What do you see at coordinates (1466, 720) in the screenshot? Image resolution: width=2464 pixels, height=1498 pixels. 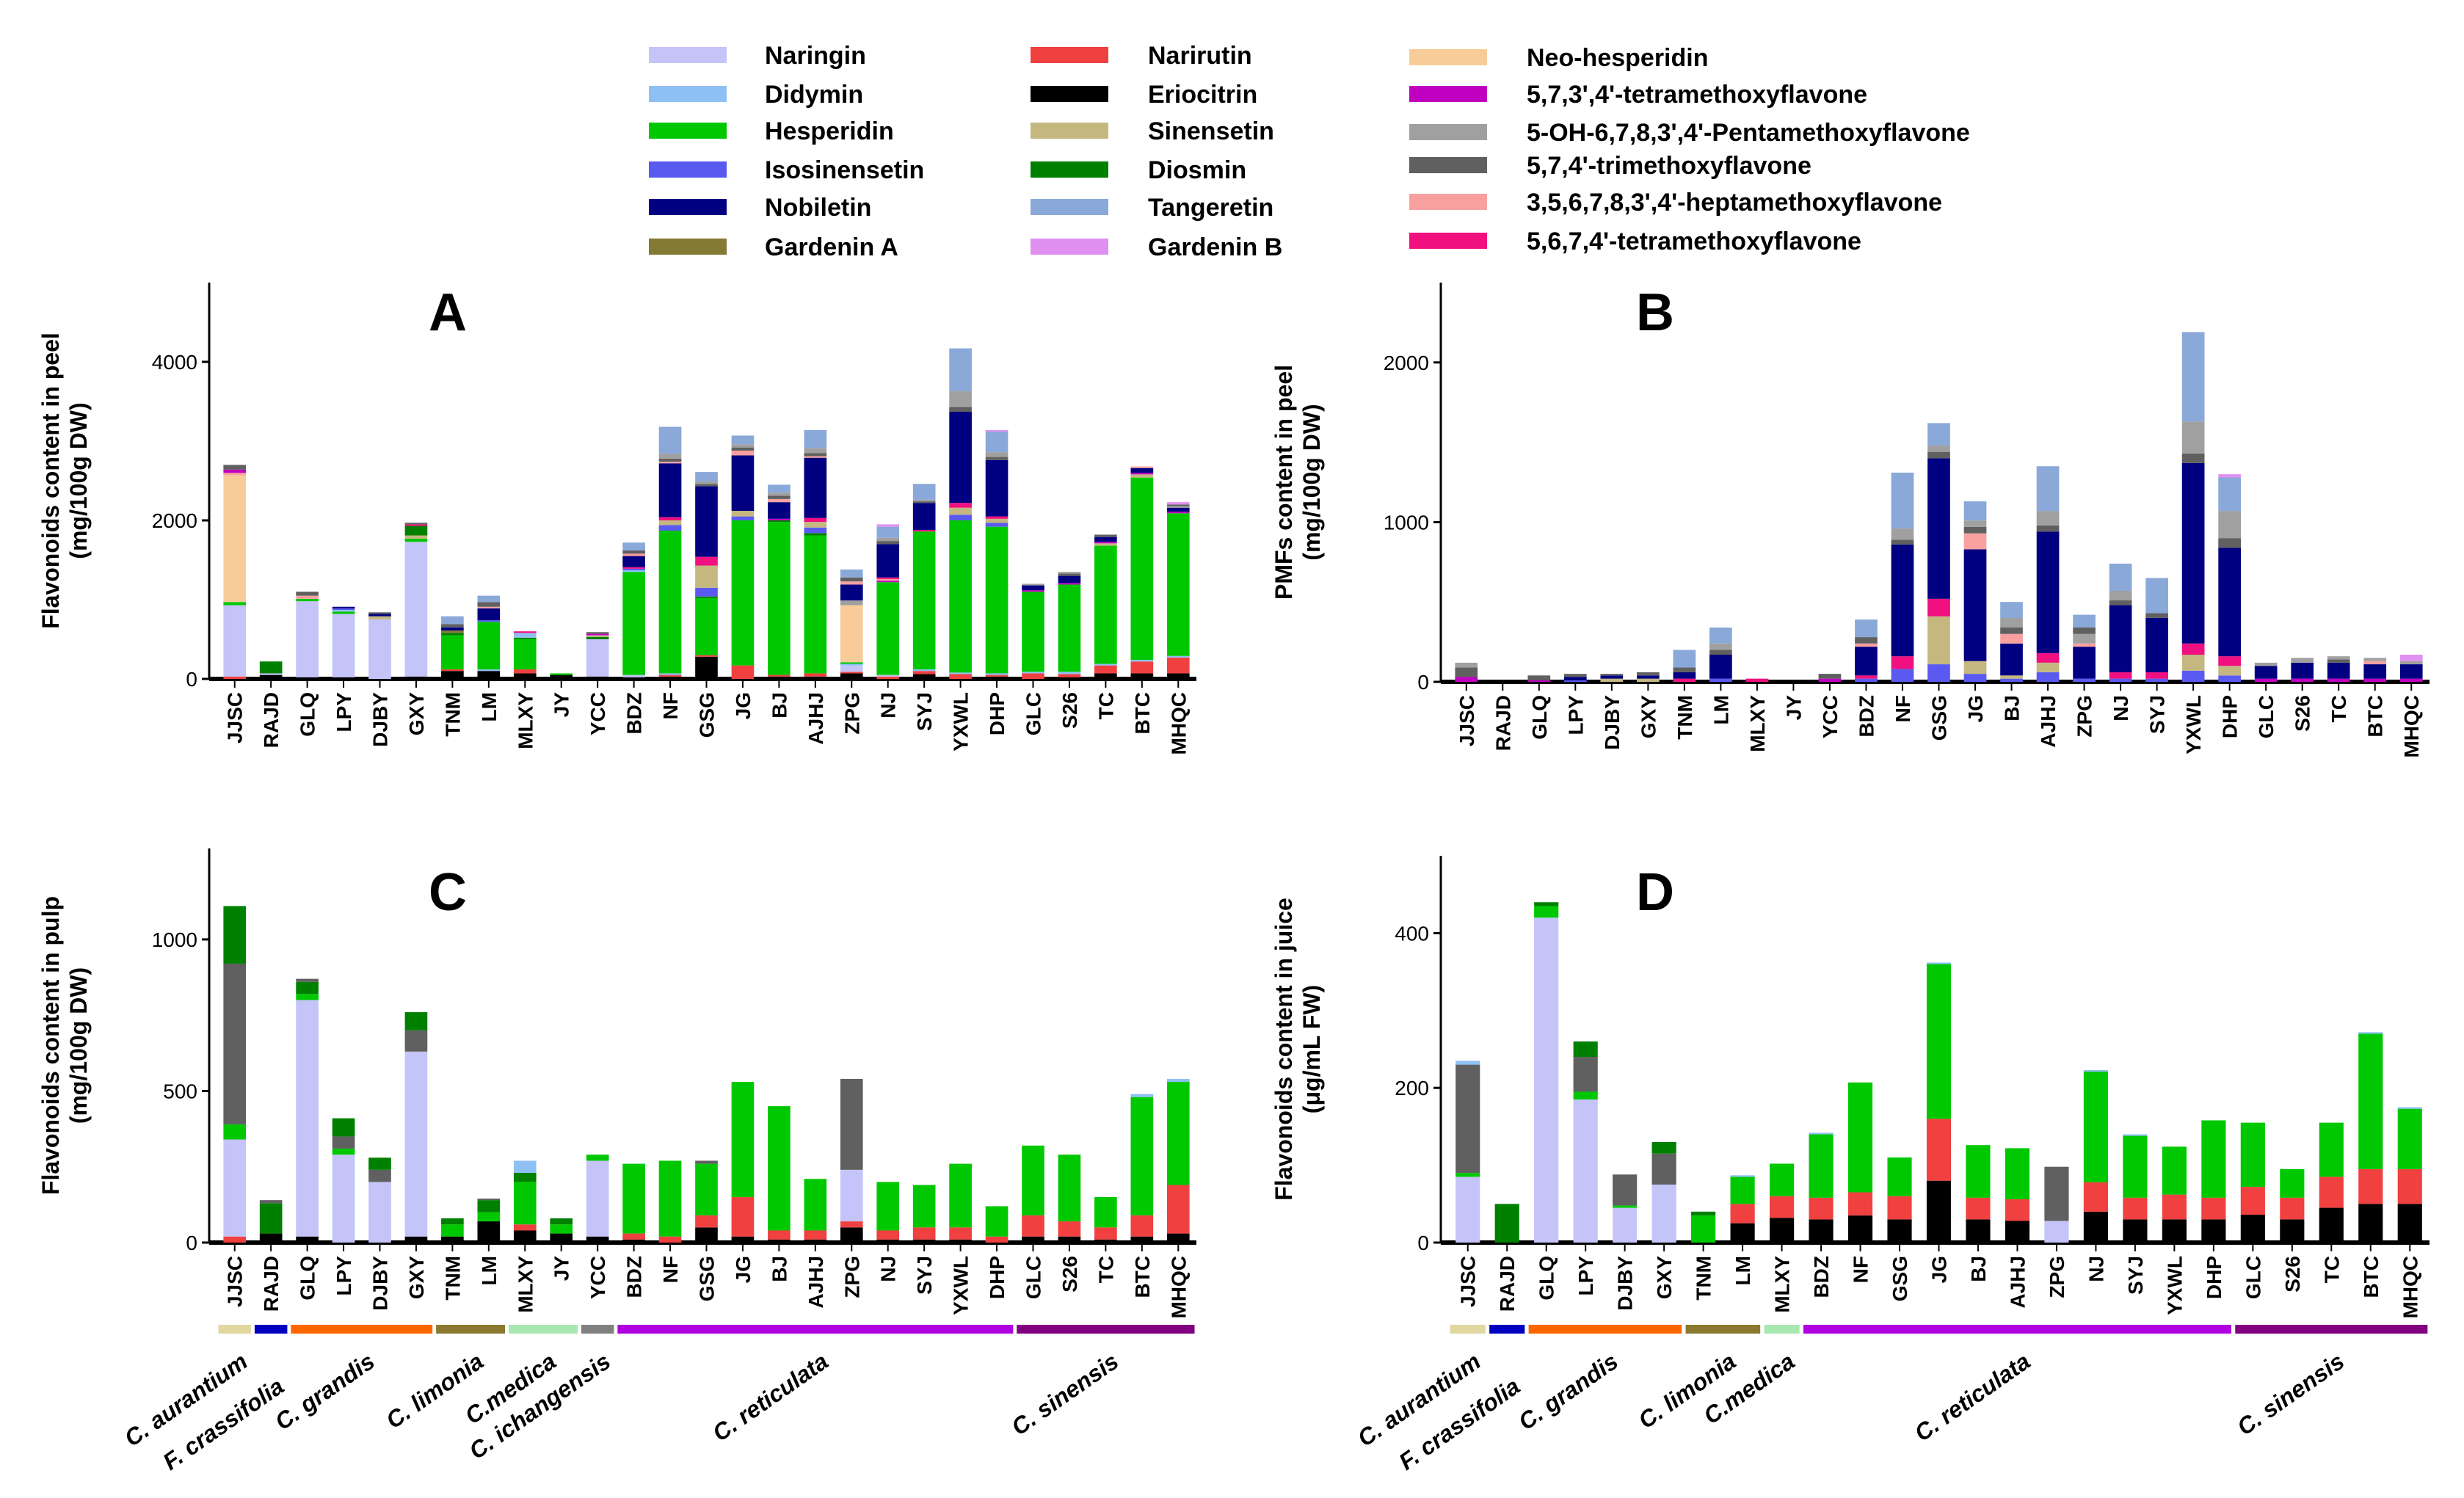 I see `x-tick-label: JJSC` at bounding box center [1466, 720].